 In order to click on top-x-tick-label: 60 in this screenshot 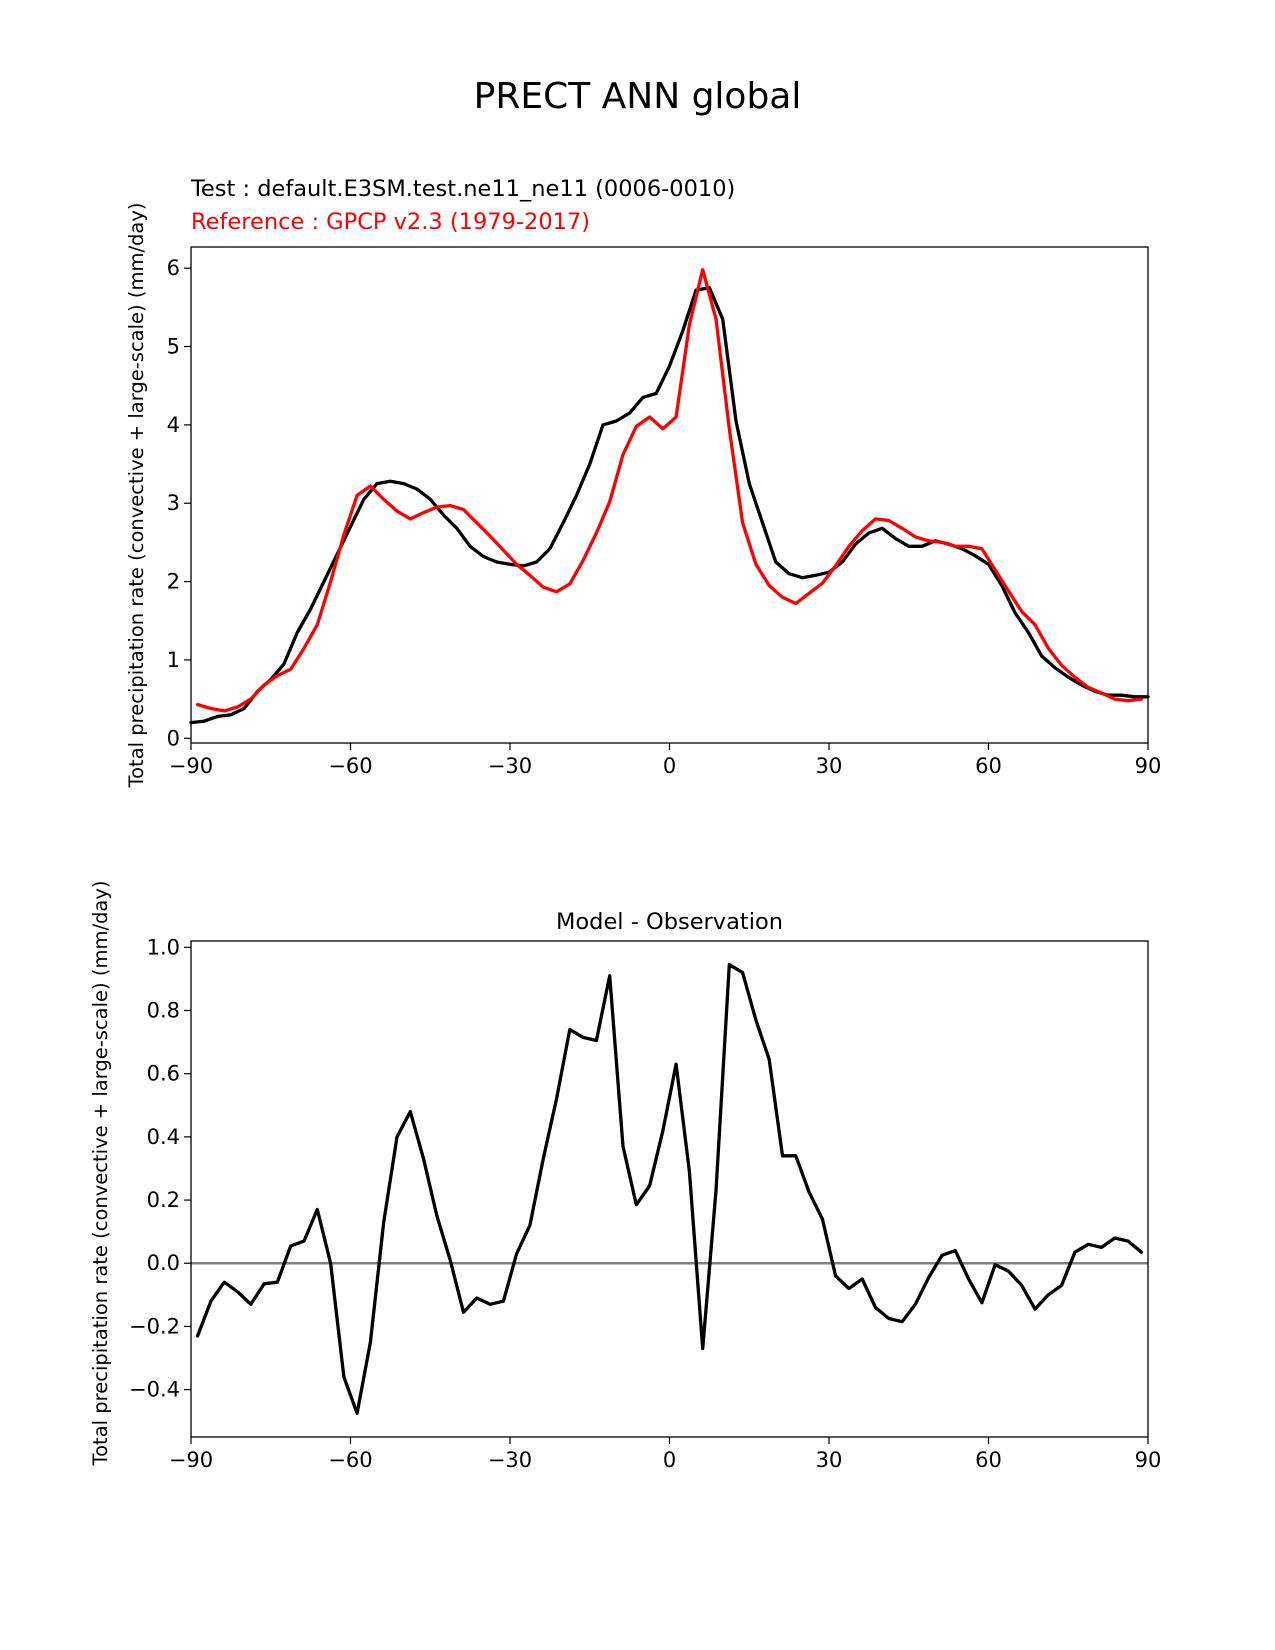, I will do `click(988, 766)`.